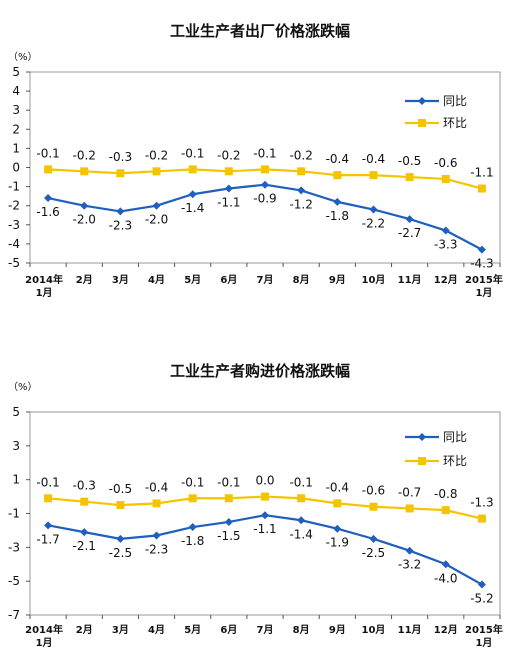 This screenshot has height=663, width=520. What do you see at coordinates (455, 123) in the screenshot?
I see `legend-label: 环比` at bounding box center [455, 123].